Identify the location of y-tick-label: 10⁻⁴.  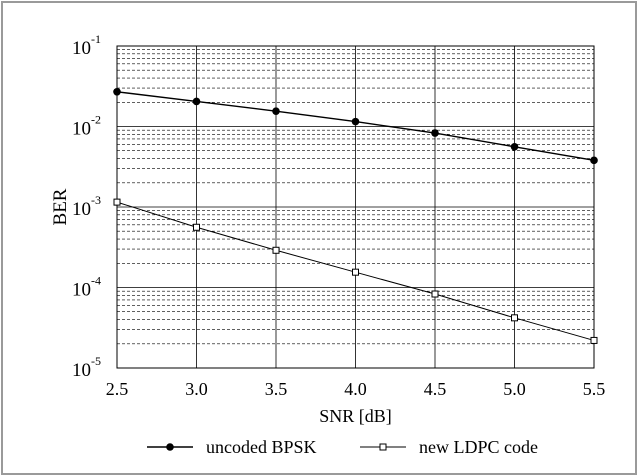
(86, 287).